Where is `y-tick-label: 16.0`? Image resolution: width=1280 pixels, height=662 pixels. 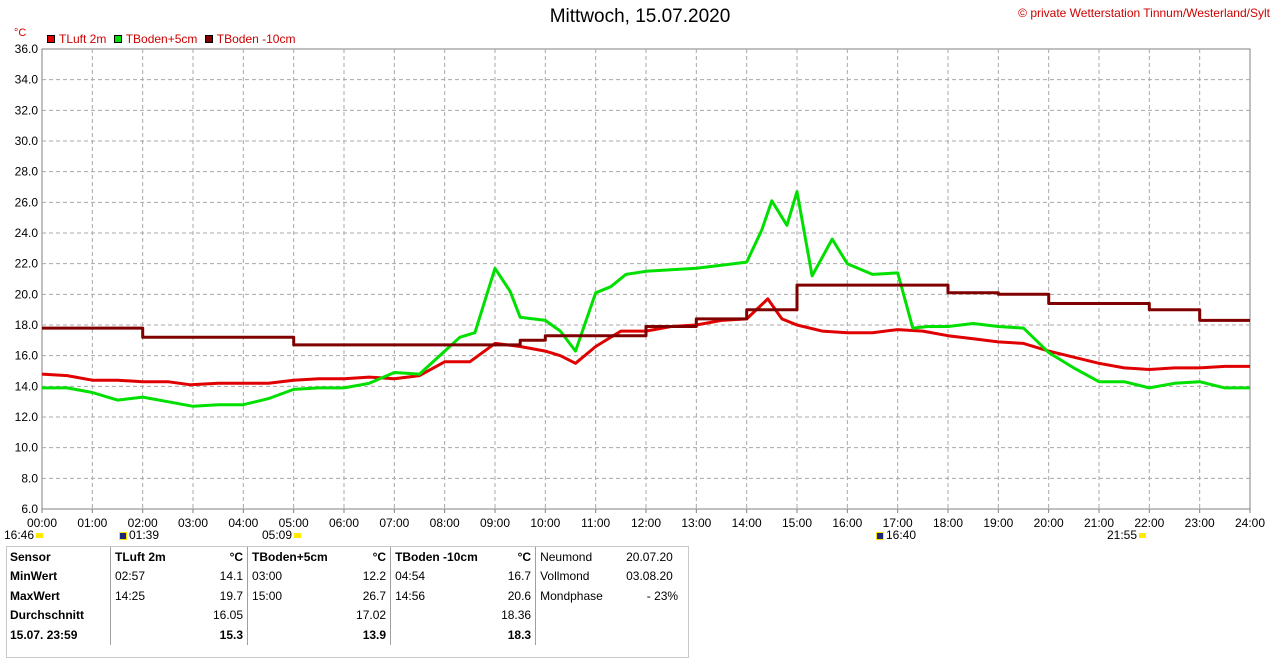
y-tick-label: 16.0 is located at coordinates (27, 356).